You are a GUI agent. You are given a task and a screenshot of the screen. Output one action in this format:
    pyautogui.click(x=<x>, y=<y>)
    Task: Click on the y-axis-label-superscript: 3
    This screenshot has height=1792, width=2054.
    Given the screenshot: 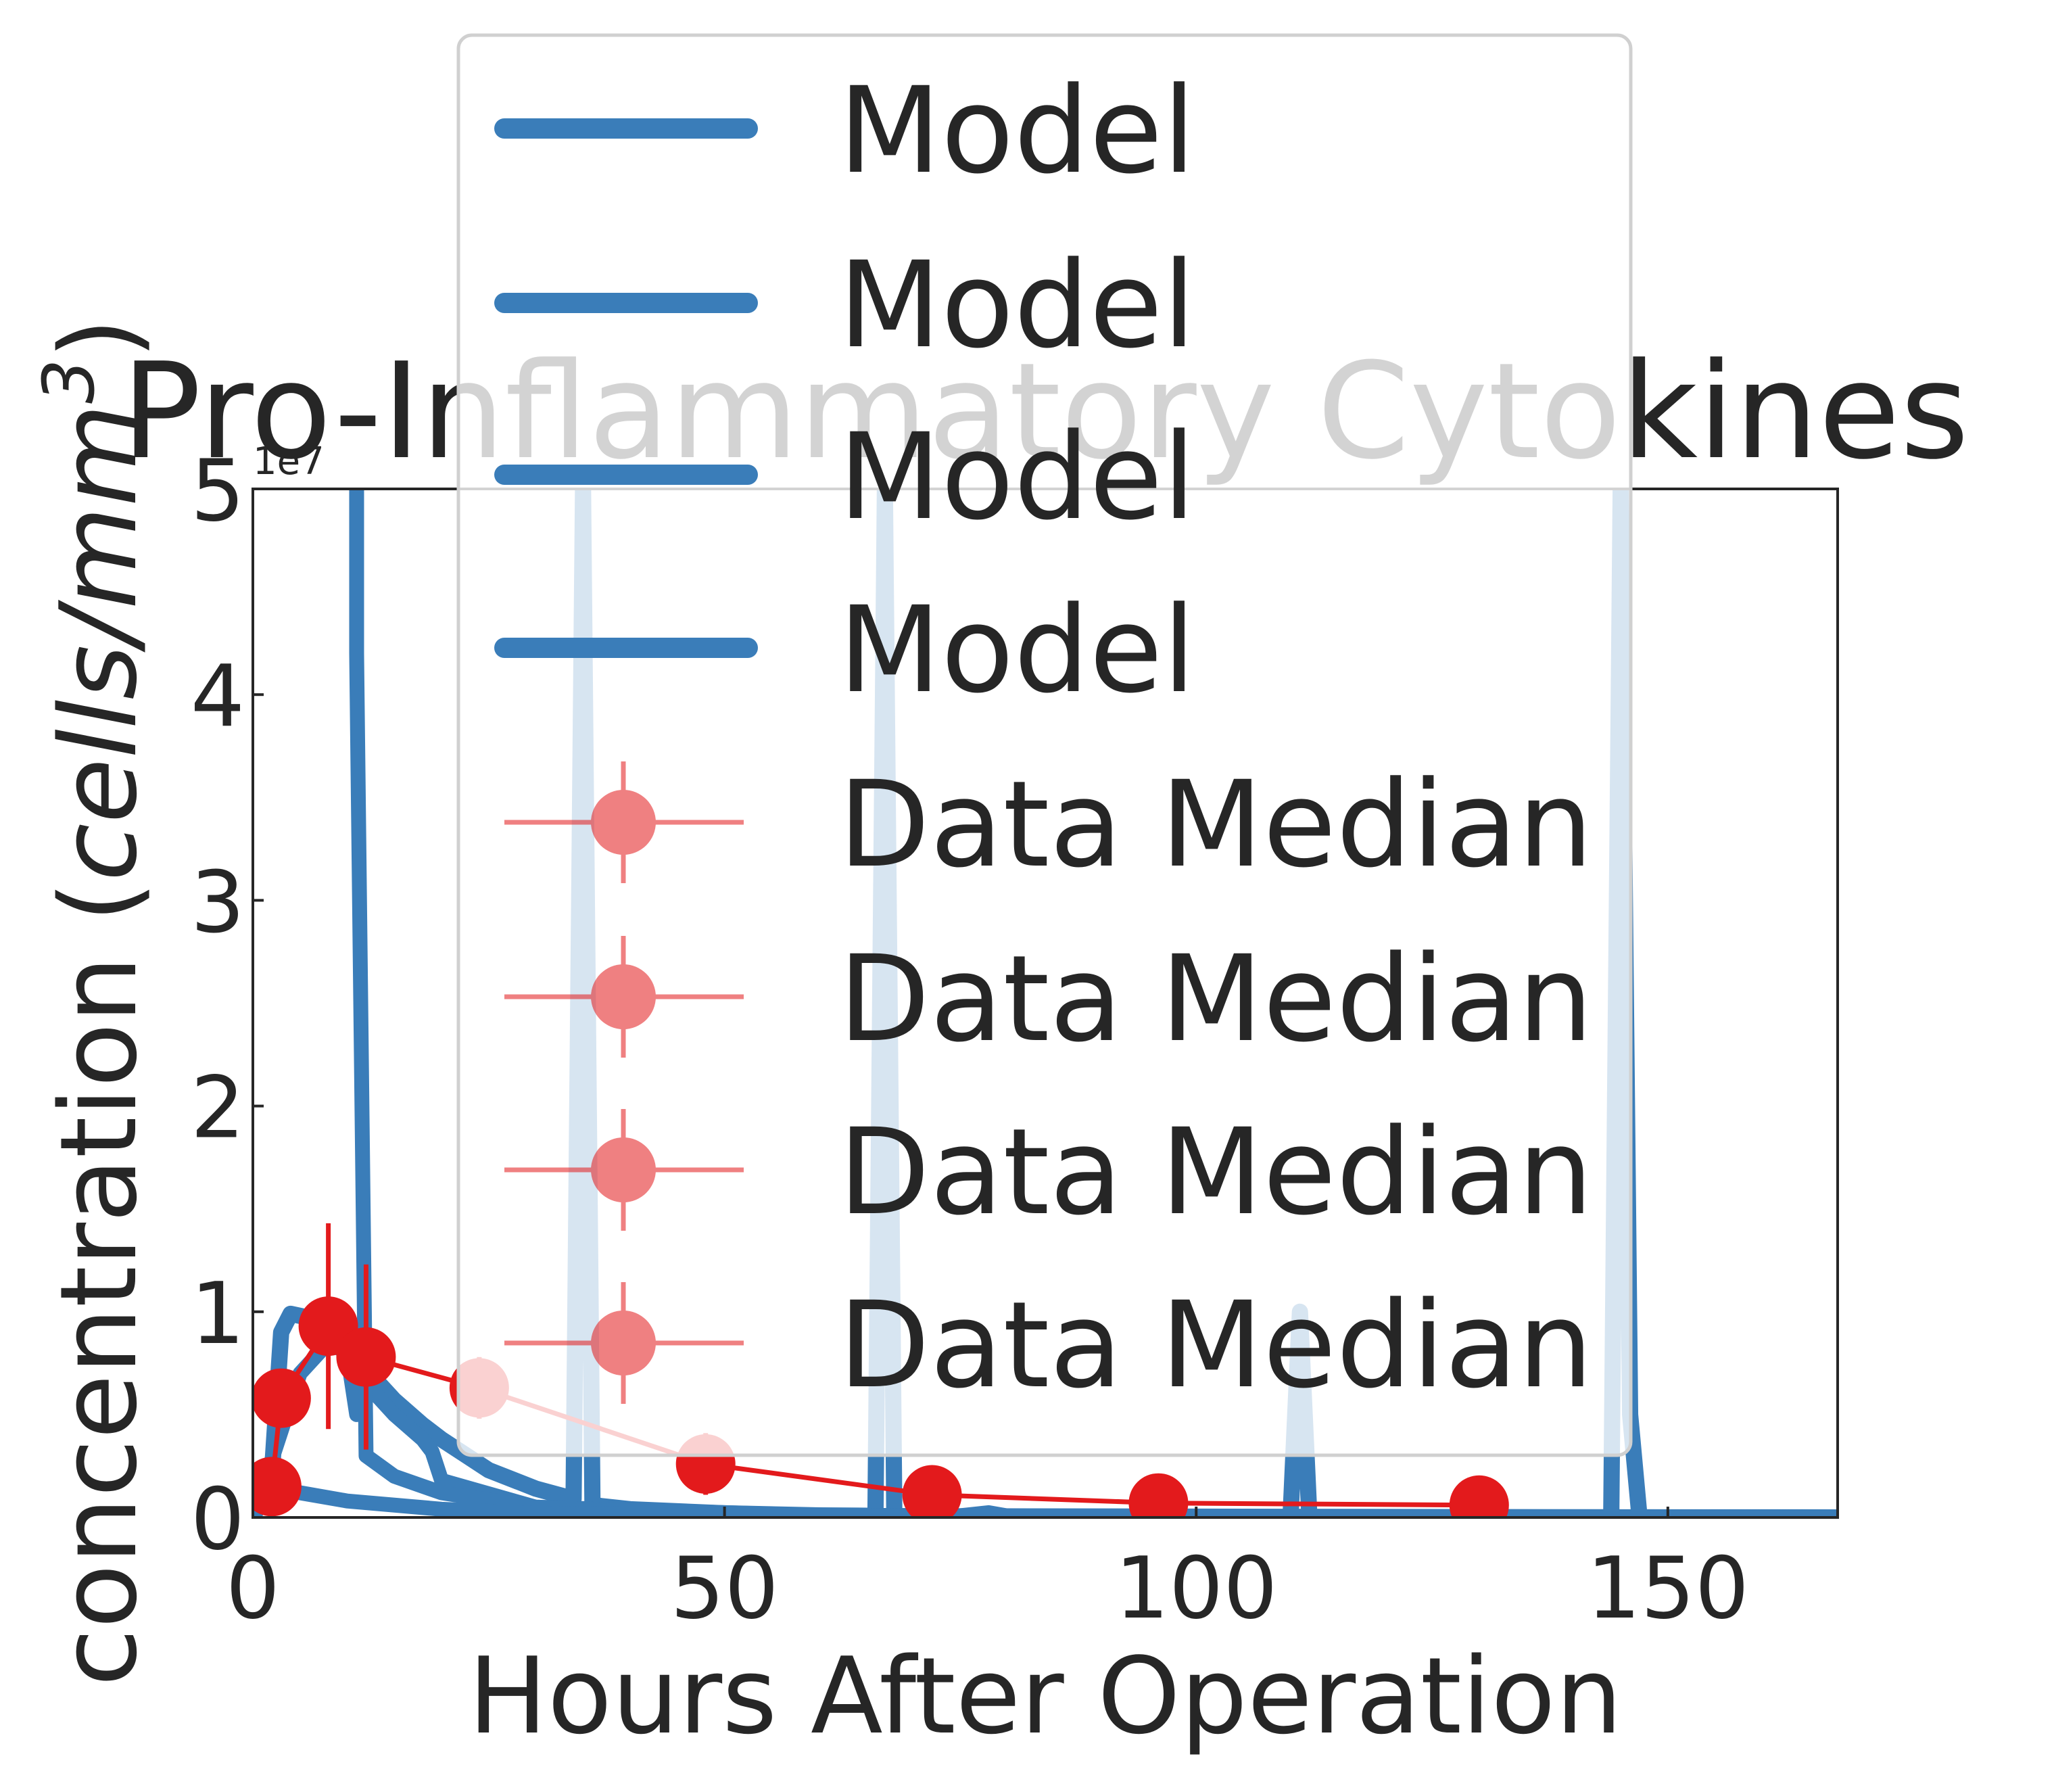 What is the action you would take?
    pyautogui.click(x=69, y=381)
    